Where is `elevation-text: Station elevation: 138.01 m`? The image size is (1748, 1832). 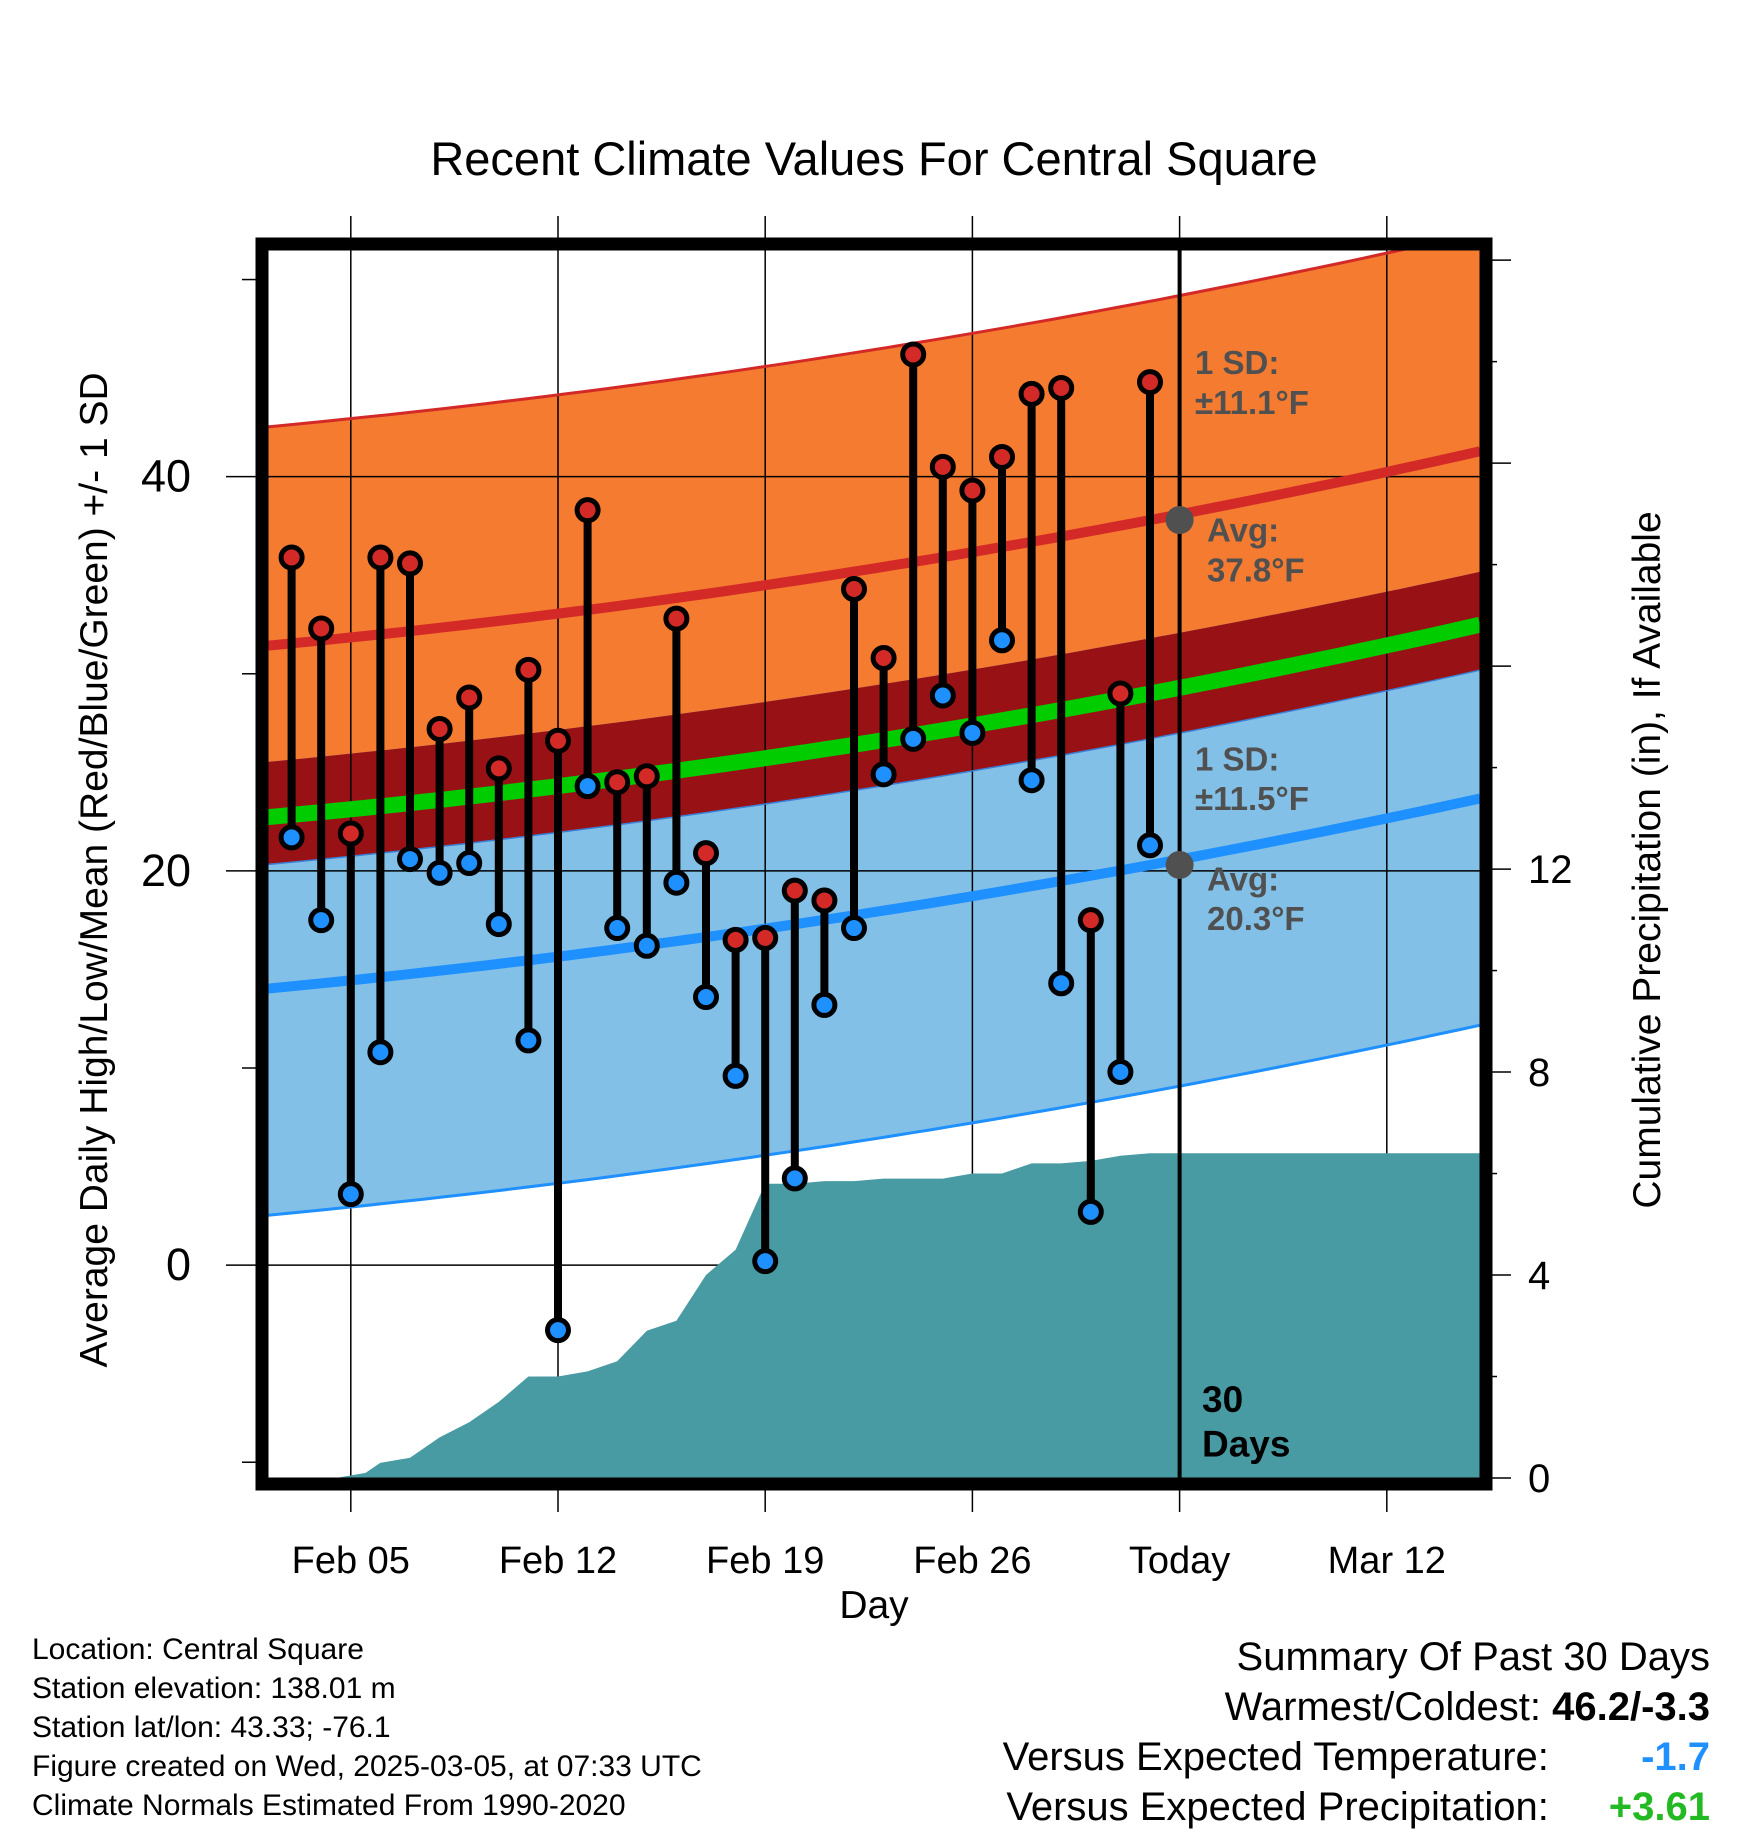
elevation-text: Station elevation: 138.01 m is located at coordinates (214, 1688).